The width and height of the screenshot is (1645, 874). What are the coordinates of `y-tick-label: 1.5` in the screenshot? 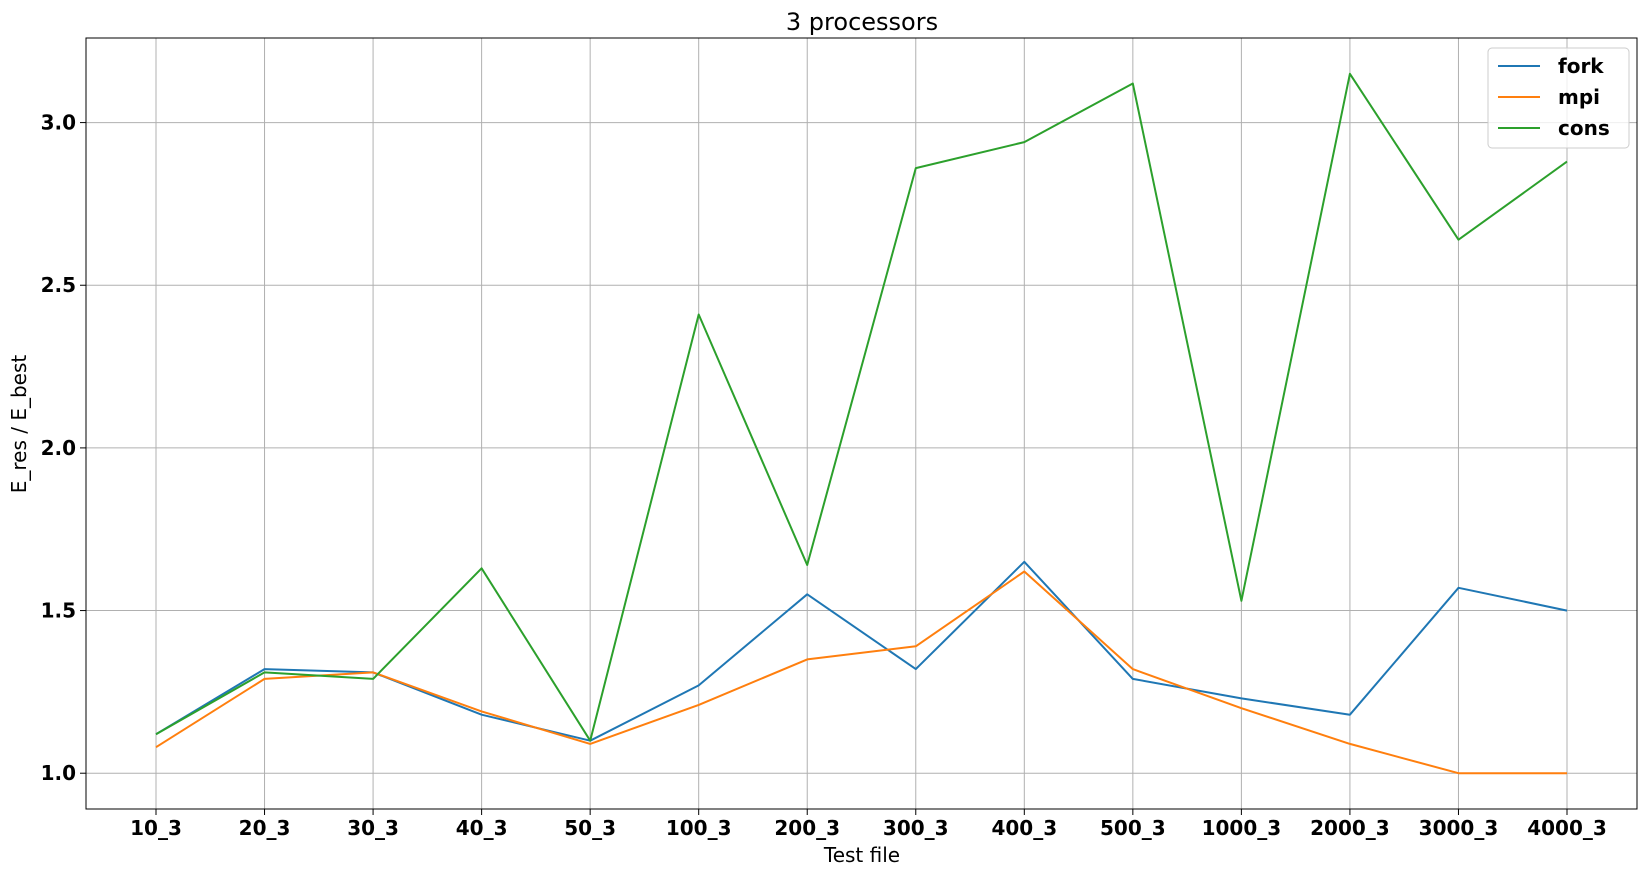 It's located at (58, 611).